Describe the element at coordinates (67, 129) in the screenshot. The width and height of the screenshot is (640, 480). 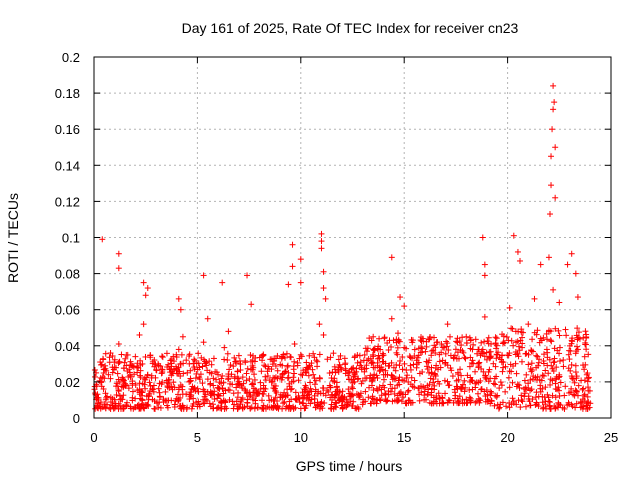
I see `y-tick-label: 0.16` at that location.